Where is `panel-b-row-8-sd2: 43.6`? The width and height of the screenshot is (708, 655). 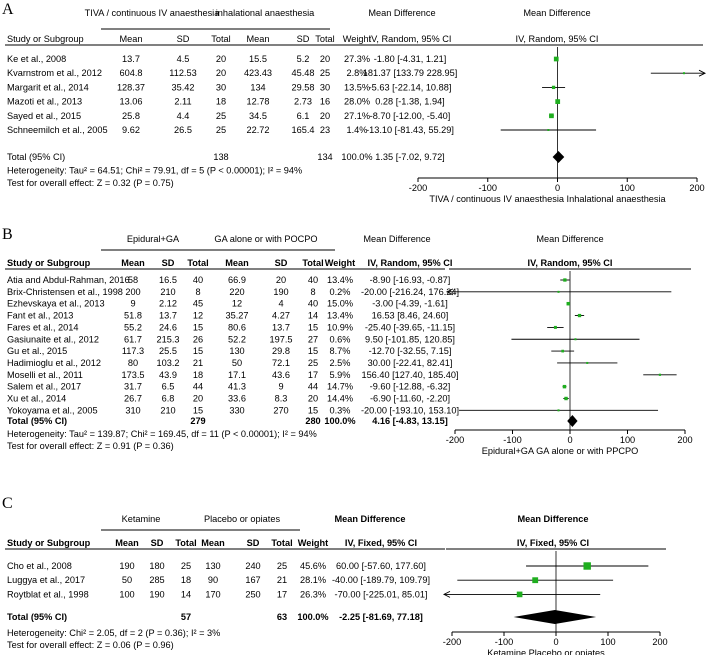
panel-b-row-8-sd2: 43.6 is located at coordinates (281, 375).